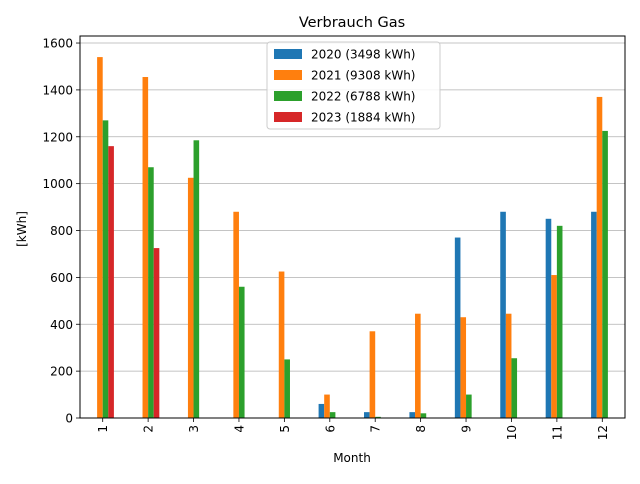 Image resolution: width=640 pixels, height=484 pixels. Describe the element at coordinates (103, 429) in the screenshot. I see `x-tick-label: 1` at that location.